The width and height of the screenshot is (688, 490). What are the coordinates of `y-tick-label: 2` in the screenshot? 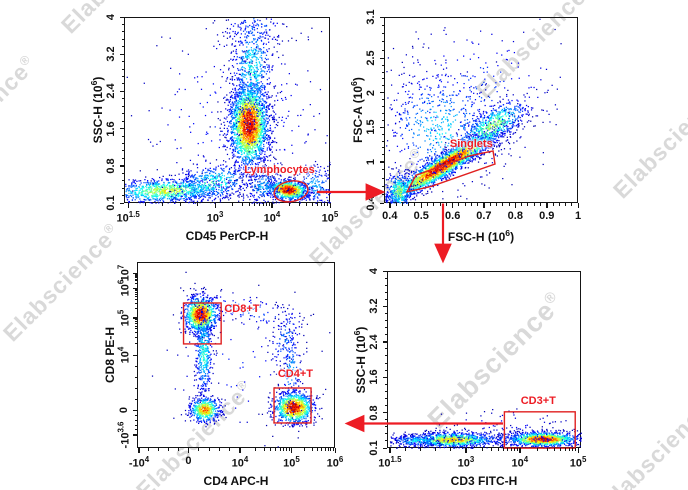 It's located at (371, 92).